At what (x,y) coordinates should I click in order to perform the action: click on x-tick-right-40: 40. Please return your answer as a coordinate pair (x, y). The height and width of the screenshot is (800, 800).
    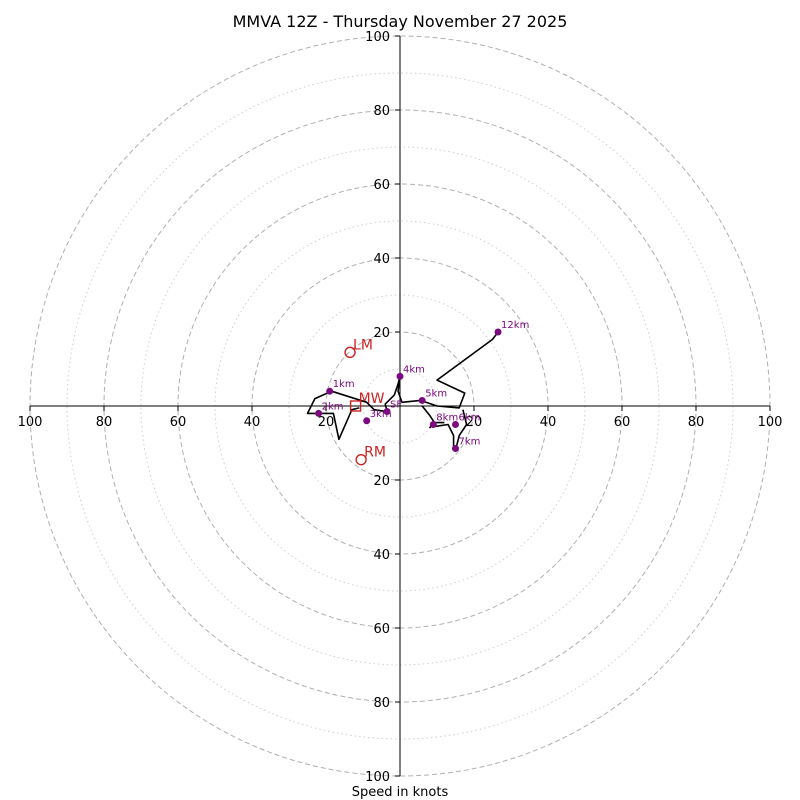
    Looking at the image, I should click on (548, 422).